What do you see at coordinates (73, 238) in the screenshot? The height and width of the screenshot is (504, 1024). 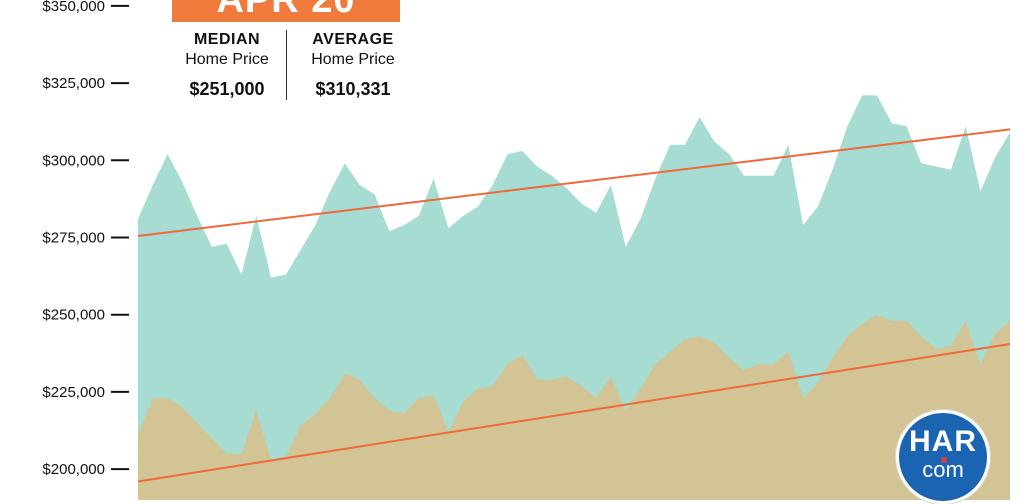 I see `y-tick-label: $275,000` at bounding box center [73, 238].